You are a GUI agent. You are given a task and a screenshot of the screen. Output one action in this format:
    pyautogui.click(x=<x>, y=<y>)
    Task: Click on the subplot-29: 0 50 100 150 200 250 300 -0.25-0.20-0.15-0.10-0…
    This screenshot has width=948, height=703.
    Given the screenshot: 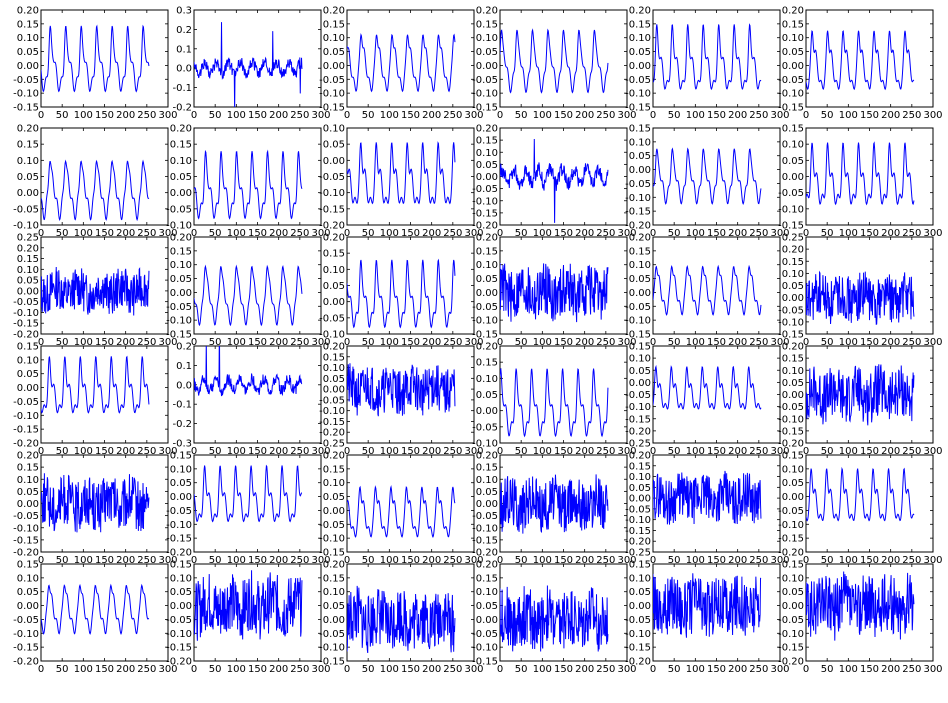 What is the action you would take?
    pyautogui.click(x=707, y=509)
    